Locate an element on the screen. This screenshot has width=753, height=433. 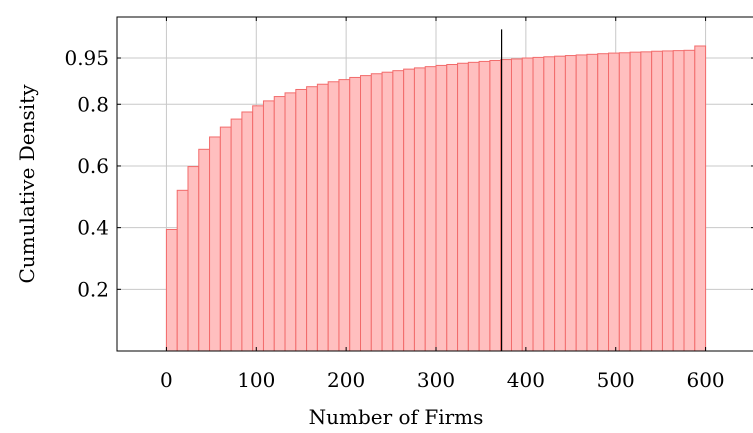
y-tick-label: 0.95 is located at coordinates (86, 58).